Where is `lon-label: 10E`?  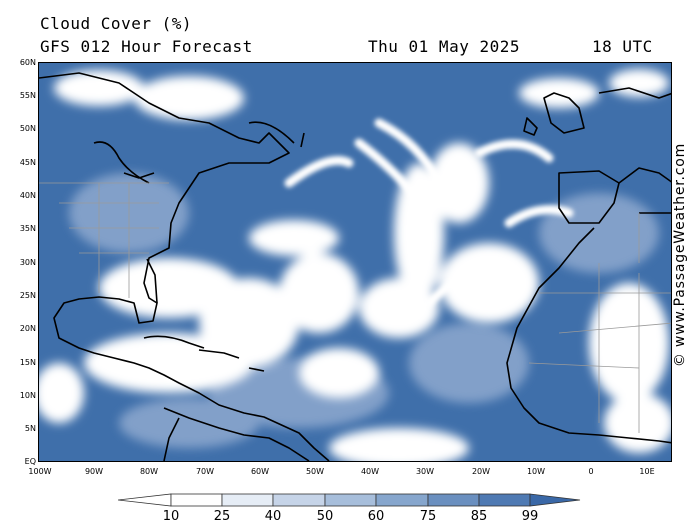
lon-label: 10E is located at coordinates (647, 471).